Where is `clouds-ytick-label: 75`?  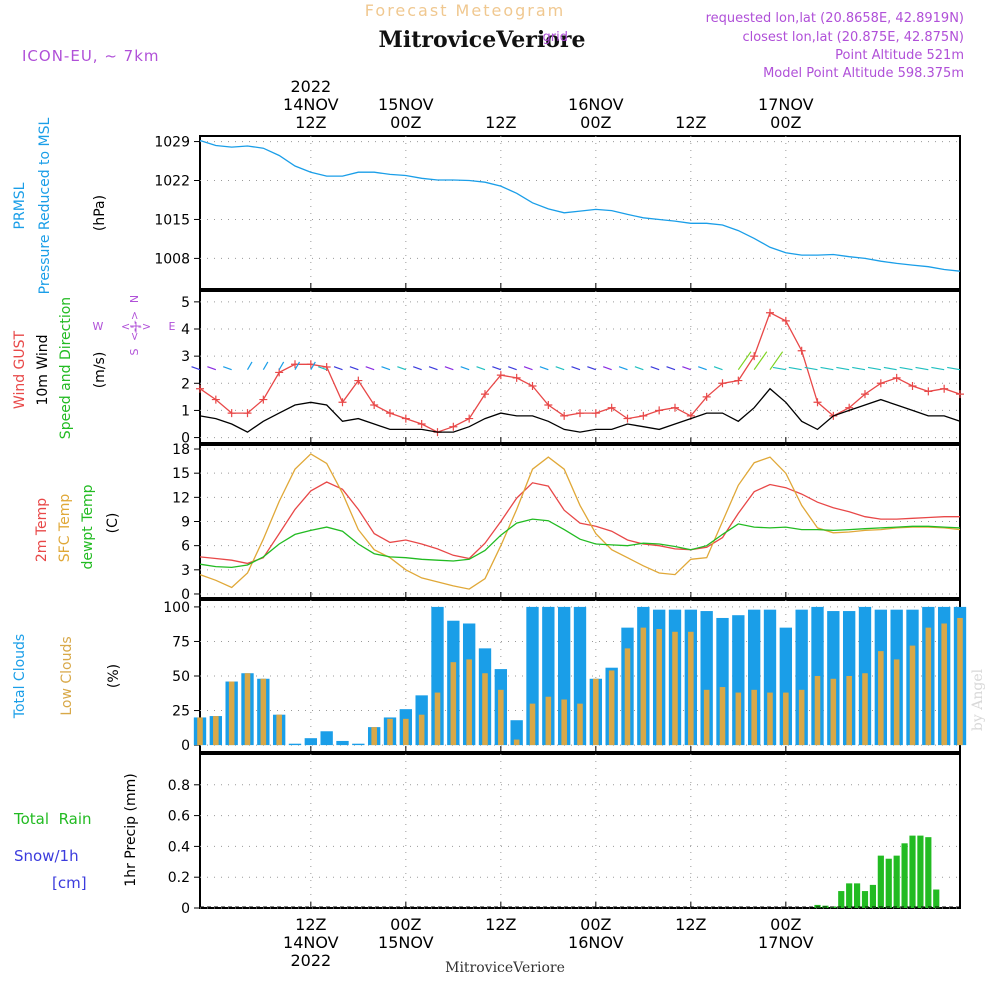 clouds-ytick-label: 75 is located at coordinates (181, 642).